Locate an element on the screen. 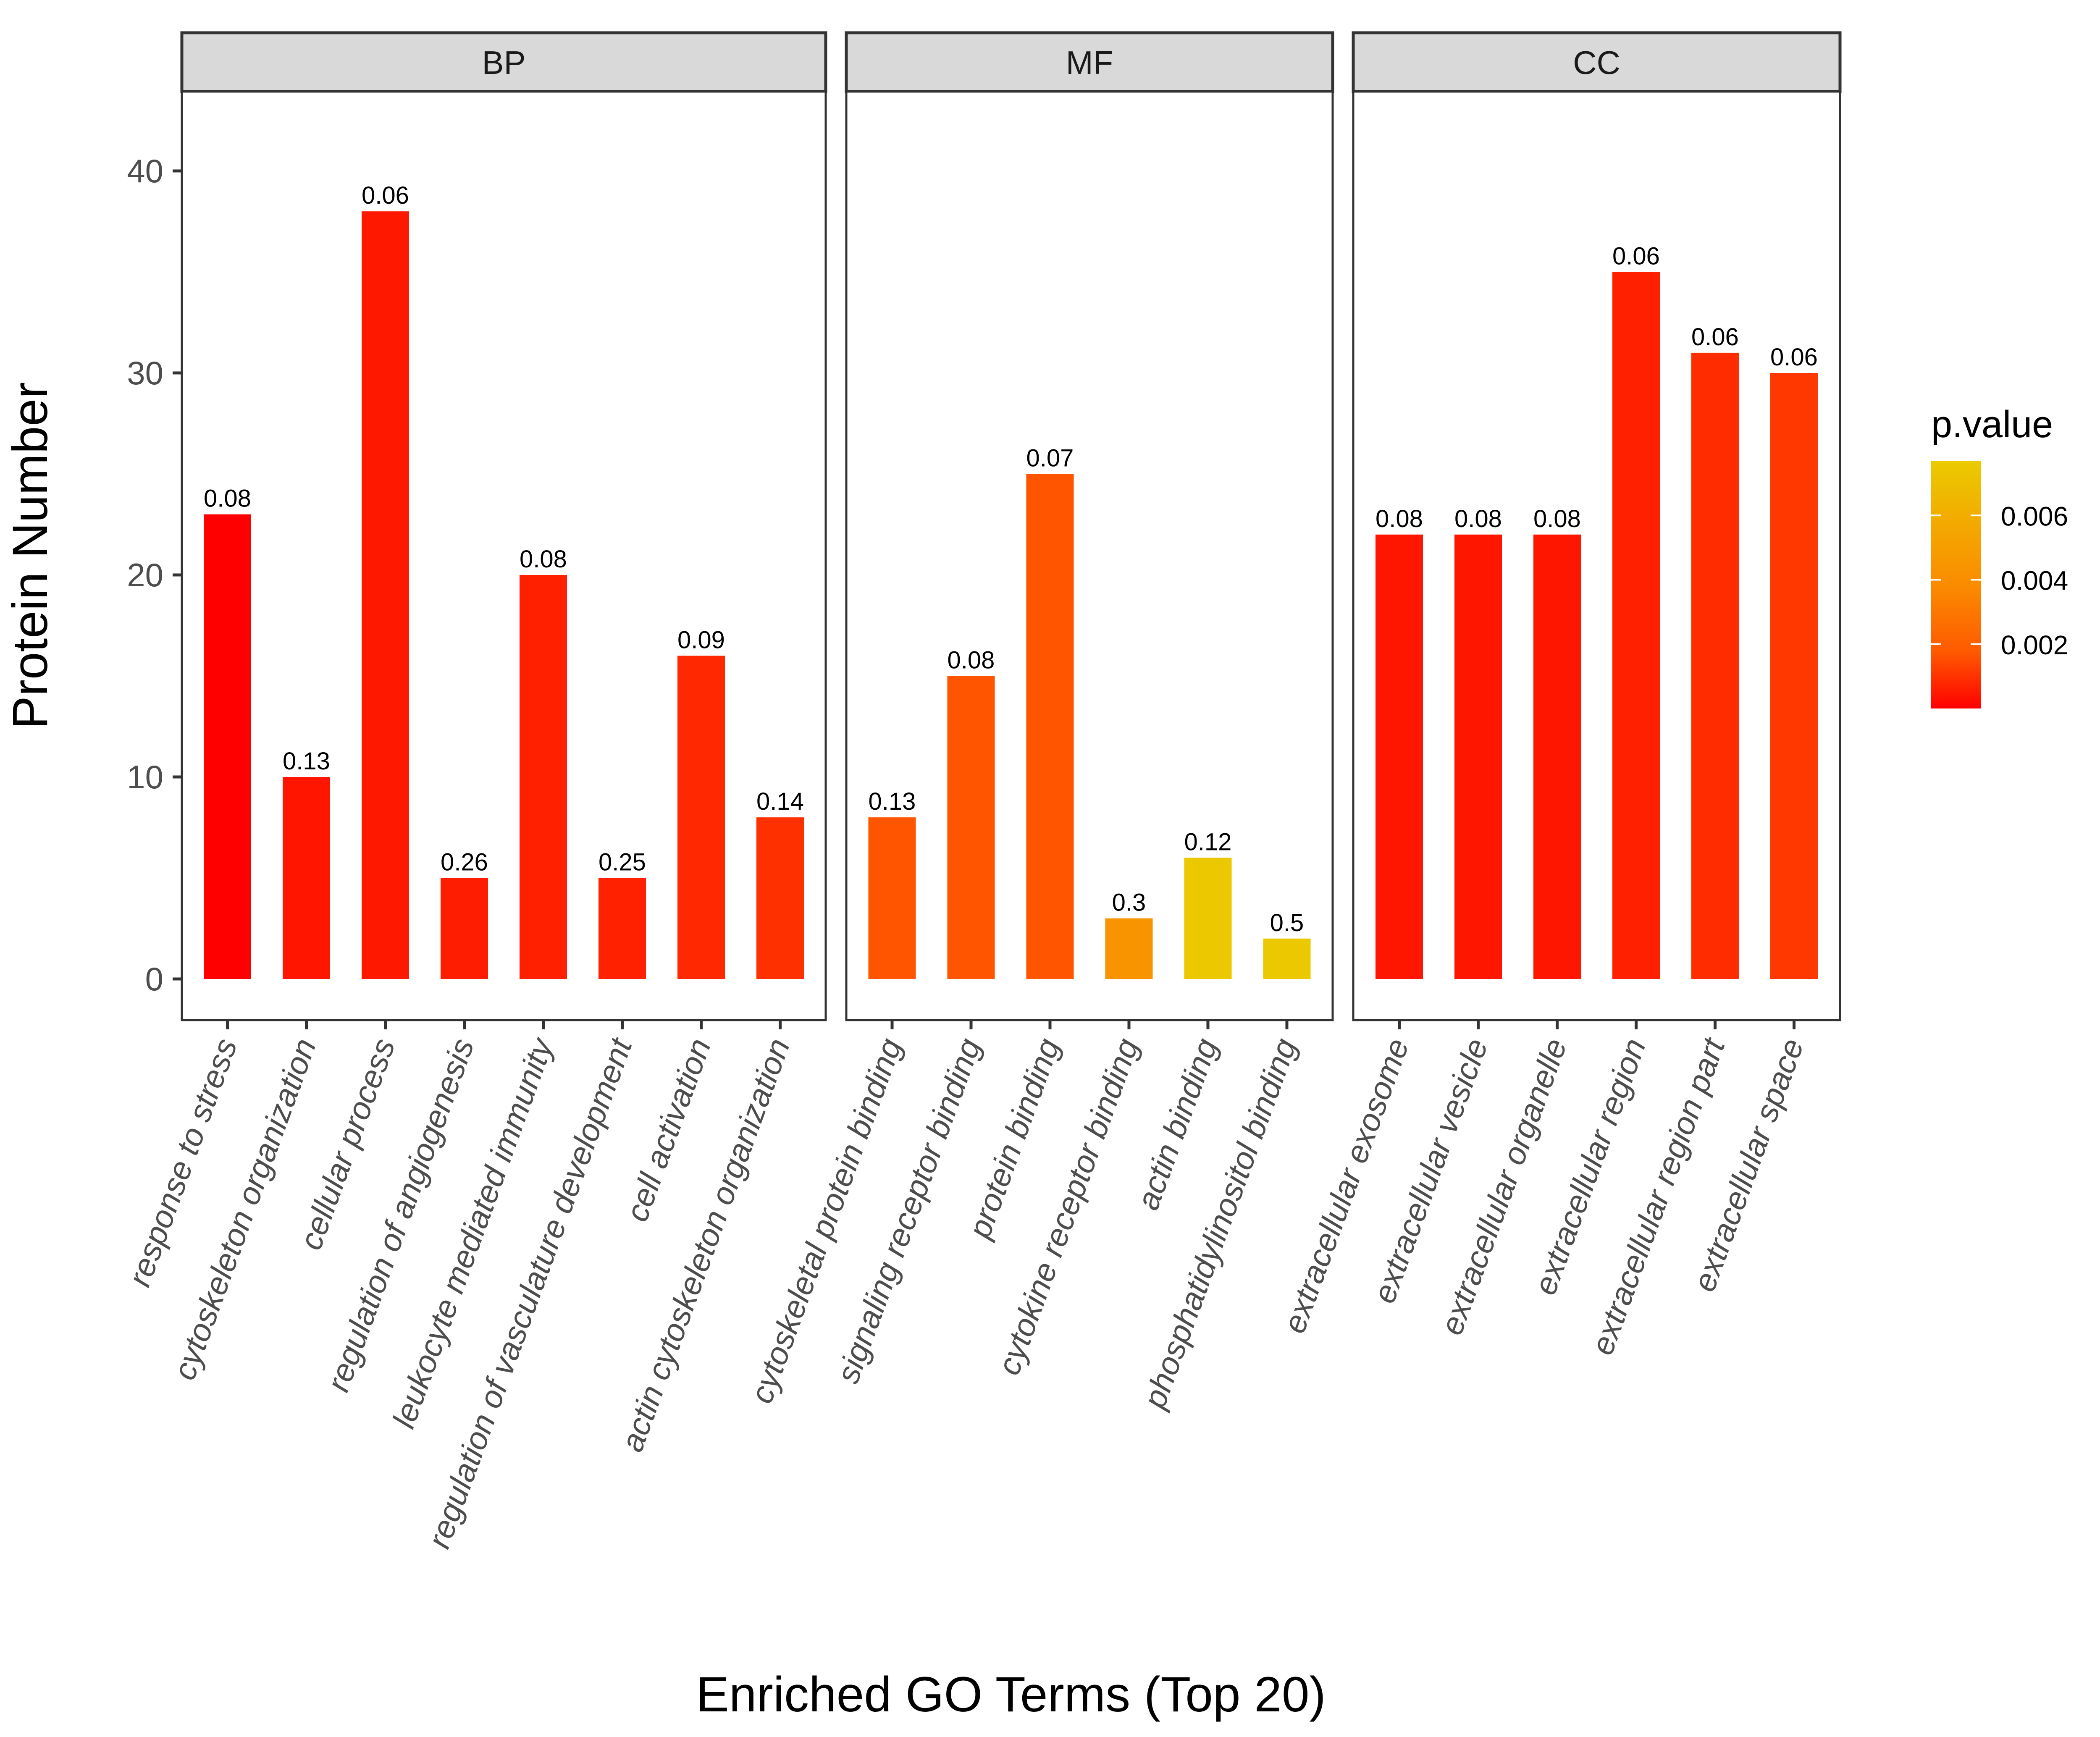 Image resolution: width=2100 pixels, height=1737 pixels. legend-title: p.value is located at coordinates (1992, 425).